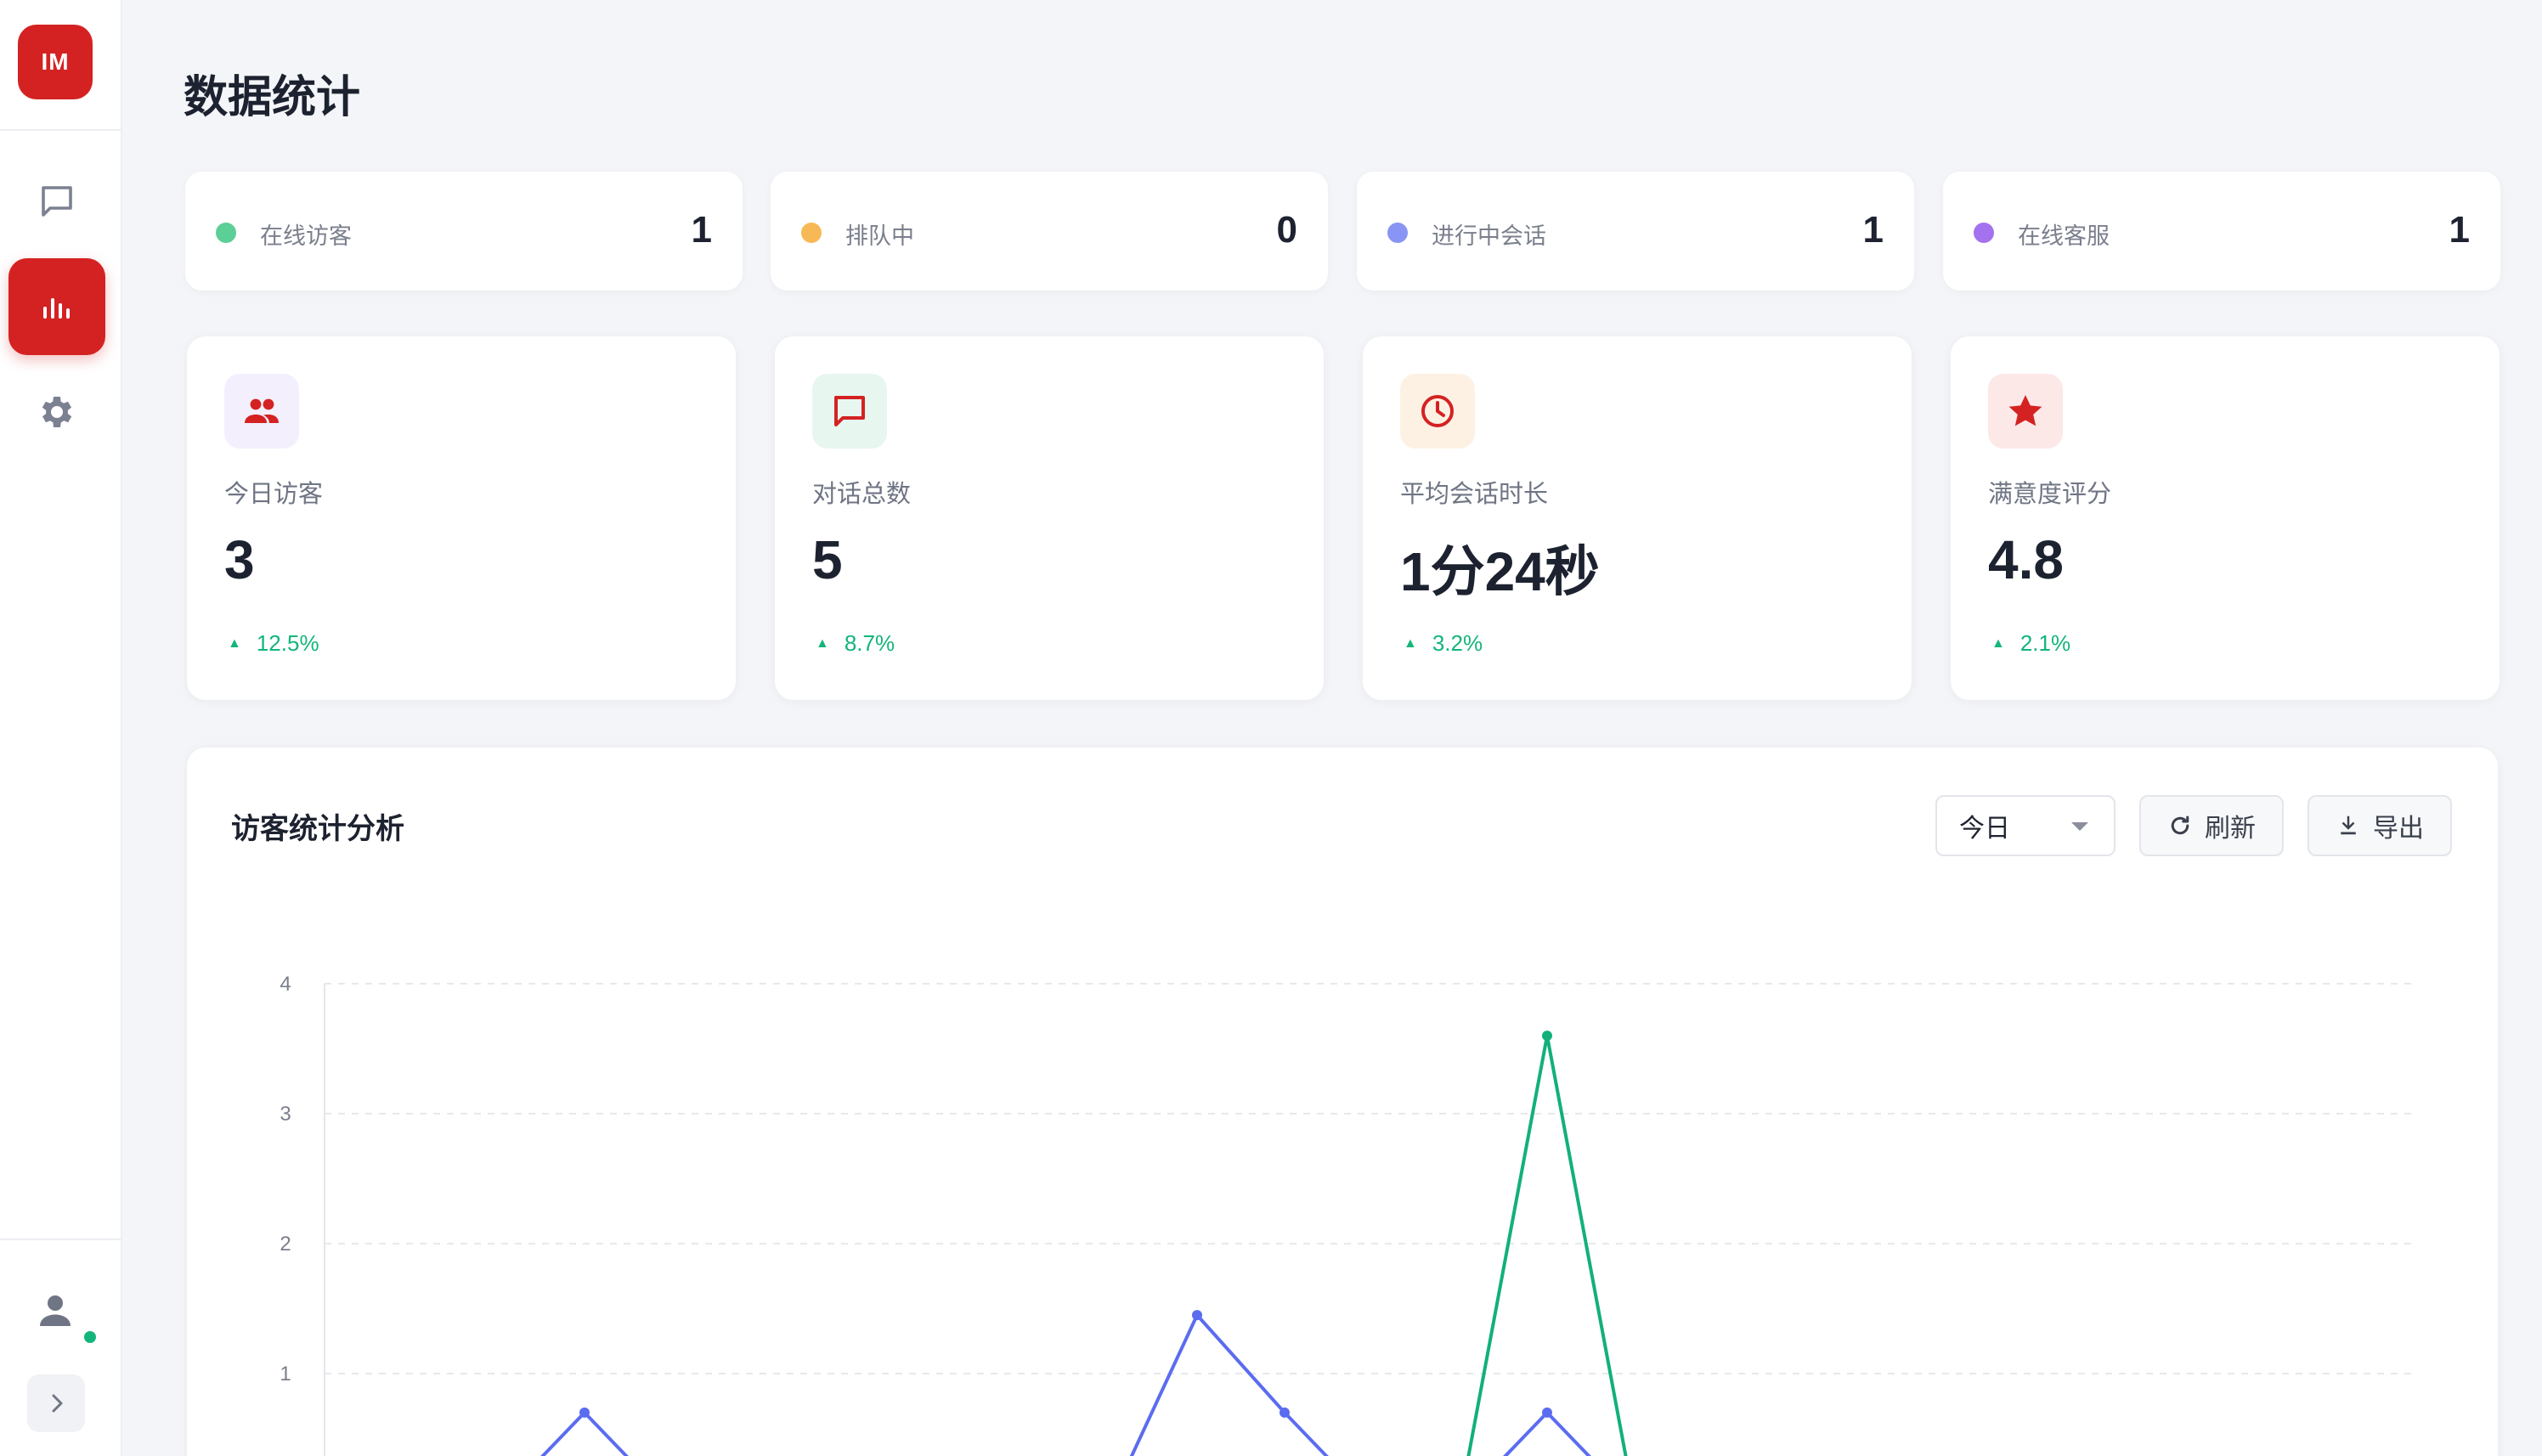  Describe the element at coordinates (2225, 518) in the screenshot. I see `metric-card-satisfaction: 满意度评分 4.8 ▲ 2.1%` at that location.